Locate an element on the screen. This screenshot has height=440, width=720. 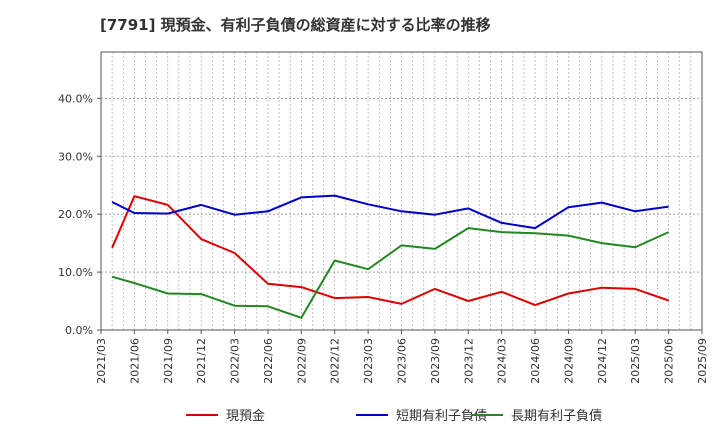
x-tick-label: 2025/03 is located at coordinates (635, 361).